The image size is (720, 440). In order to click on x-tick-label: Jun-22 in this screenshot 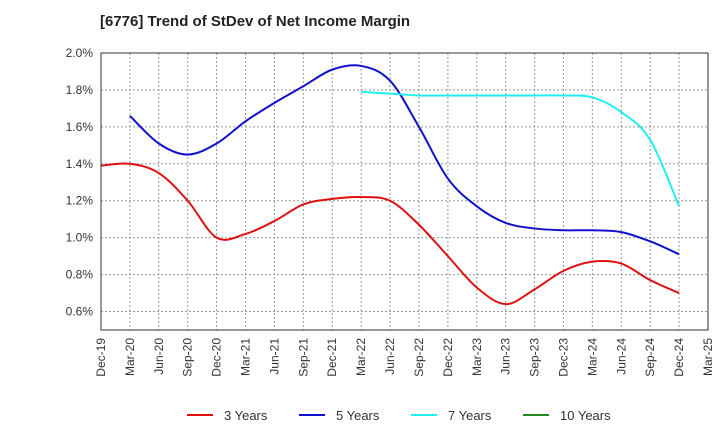, I will do `click(390, 356)`.